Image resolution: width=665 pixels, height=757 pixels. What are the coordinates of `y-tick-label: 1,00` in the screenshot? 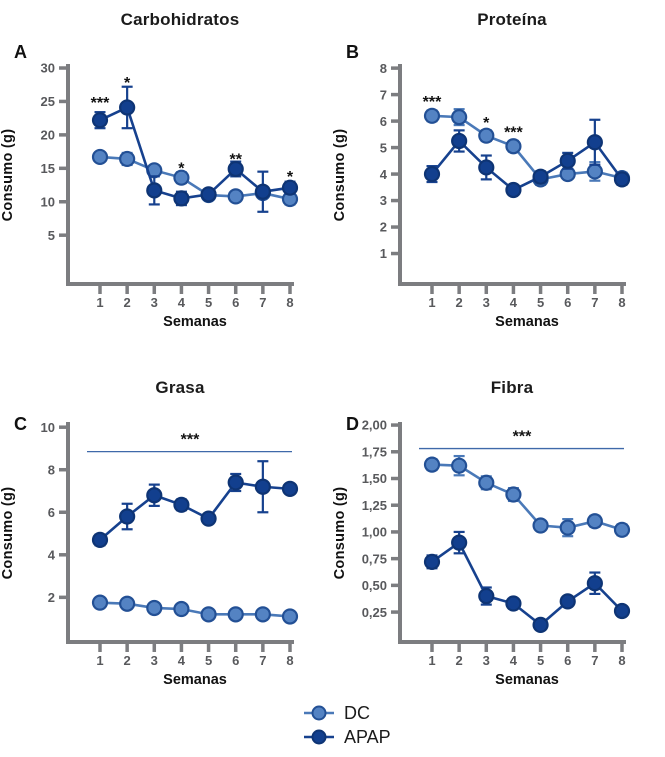 It's located at (374, 532).